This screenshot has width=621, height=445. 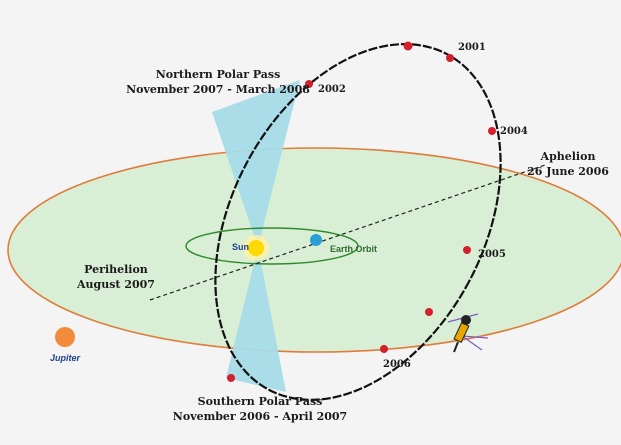 I want to click on year-label-2002: 2002, so click(x=332, y=89).